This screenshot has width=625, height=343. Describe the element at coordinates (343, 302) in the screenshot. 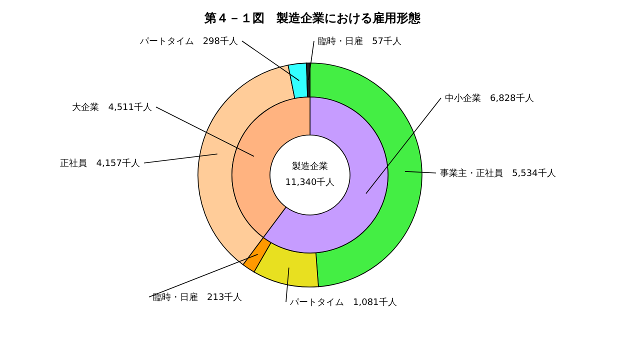

I see `slice-label: パートタイム 1,081千人` at that location.